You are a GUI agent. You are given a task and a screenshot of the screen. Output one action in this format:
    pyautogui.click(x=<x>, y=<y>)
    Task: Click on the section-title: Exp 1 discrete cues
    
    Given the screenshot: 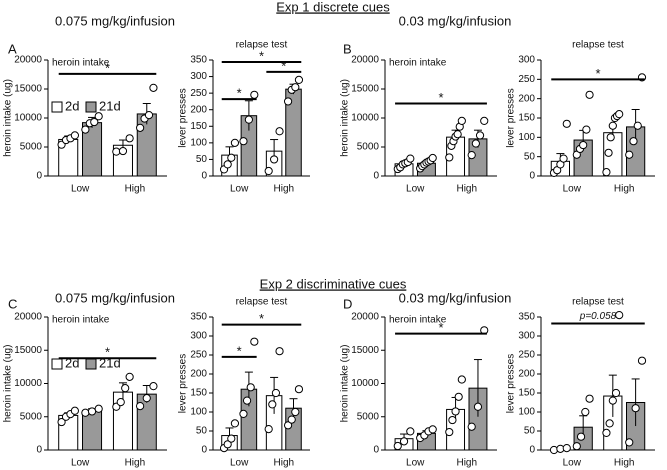 What is the action you would take?
    pyautogui.click(x=333, y=7)
    